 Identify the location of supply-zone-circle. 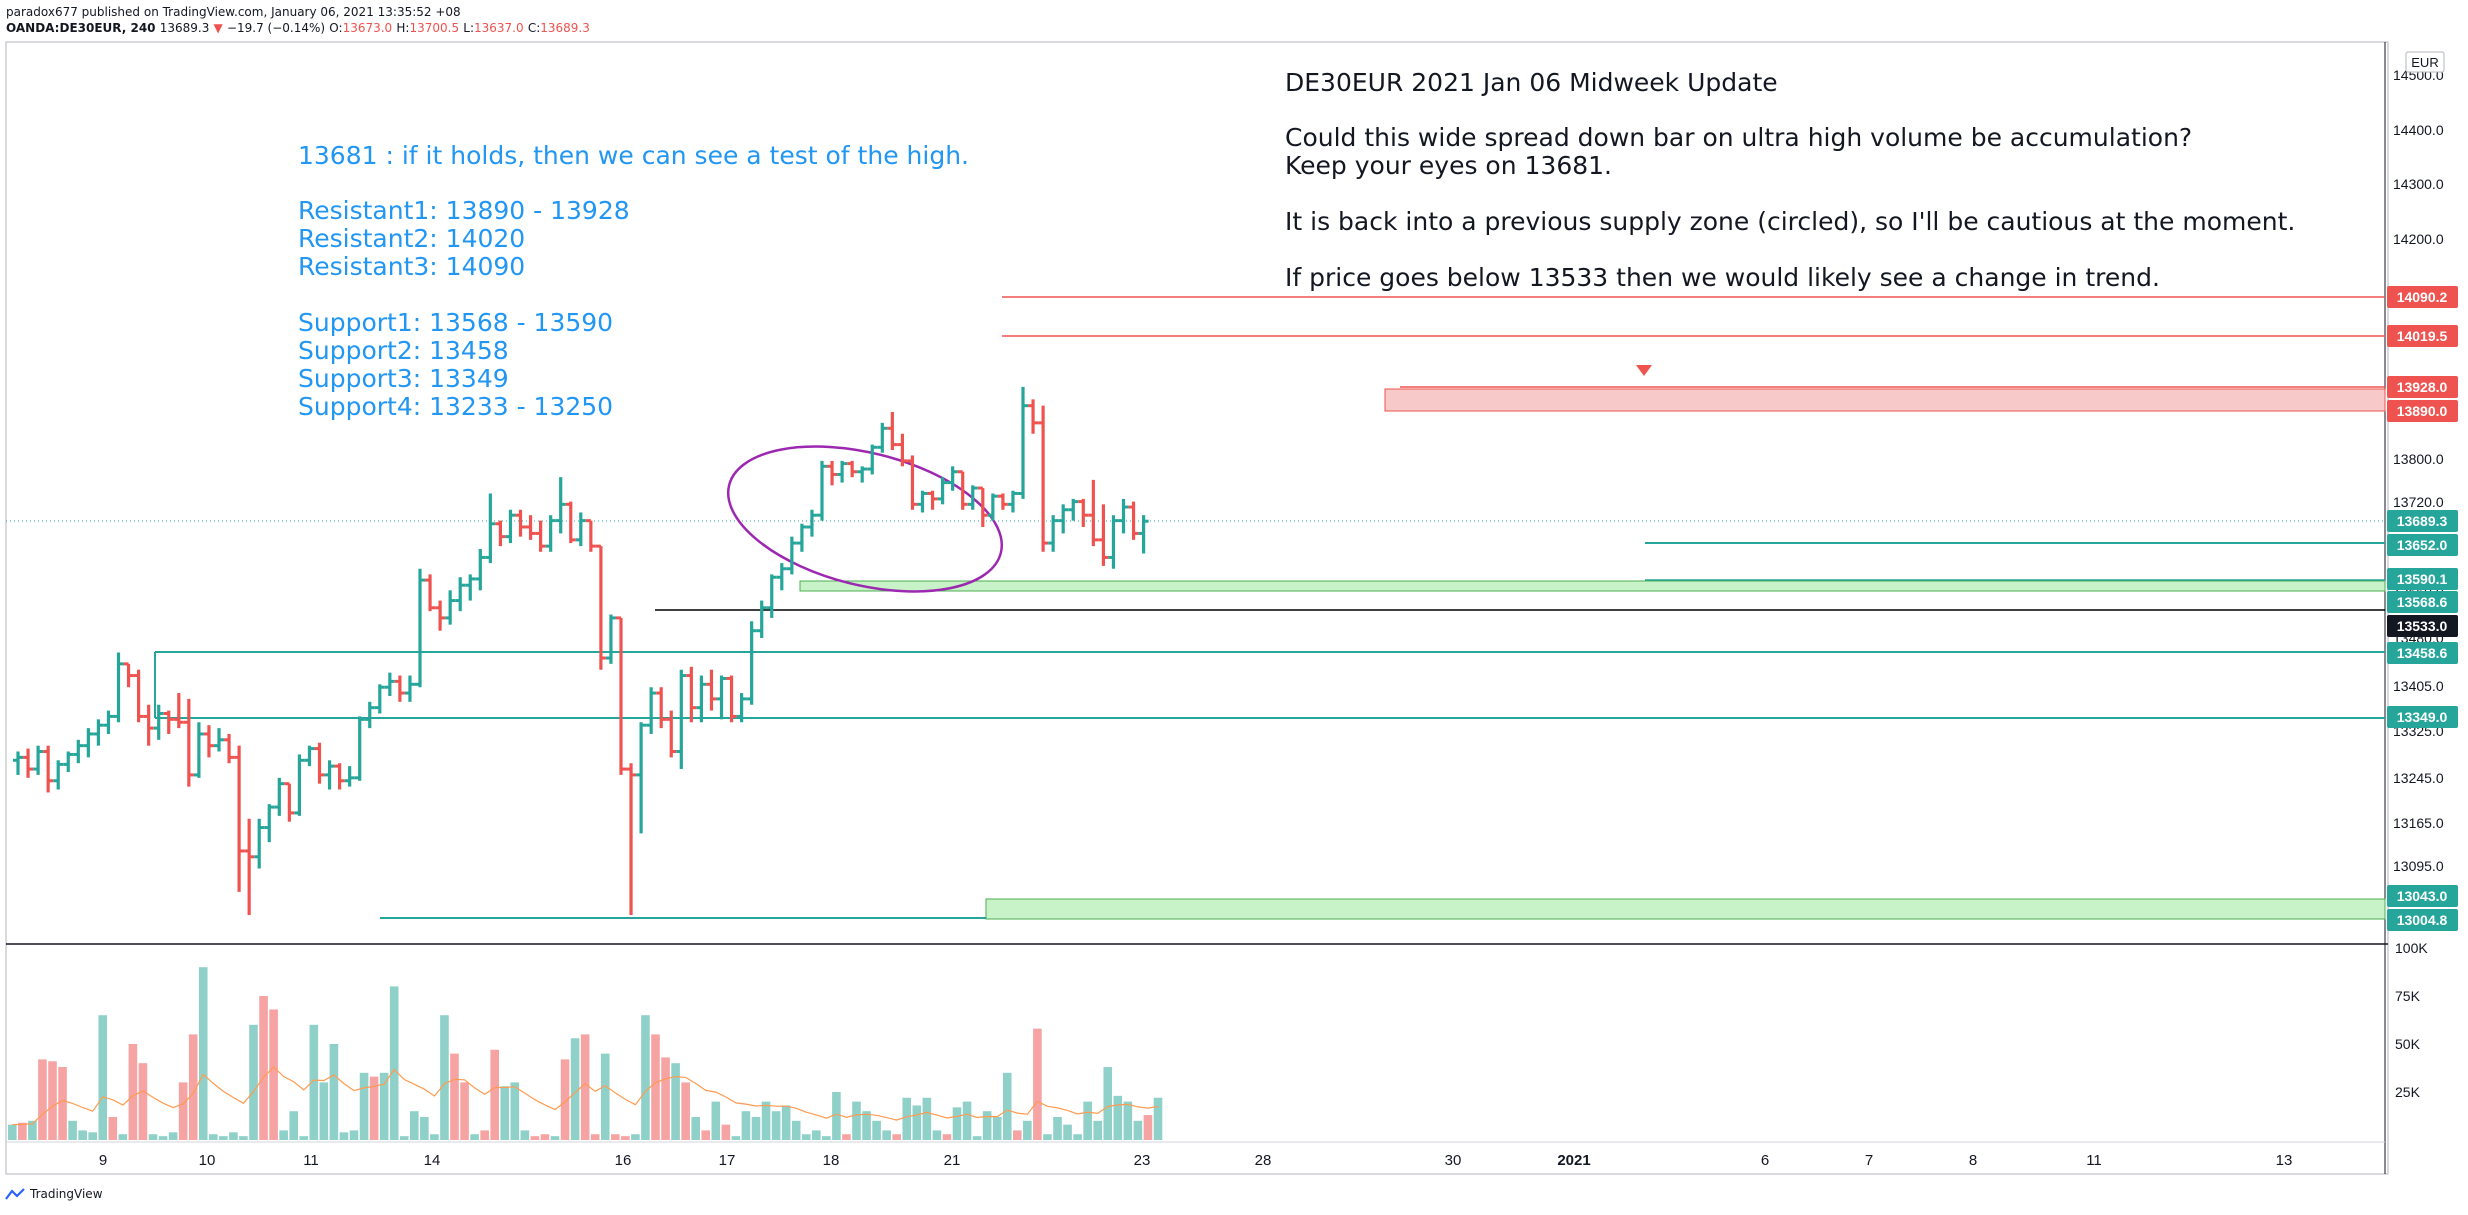
(865, 519).